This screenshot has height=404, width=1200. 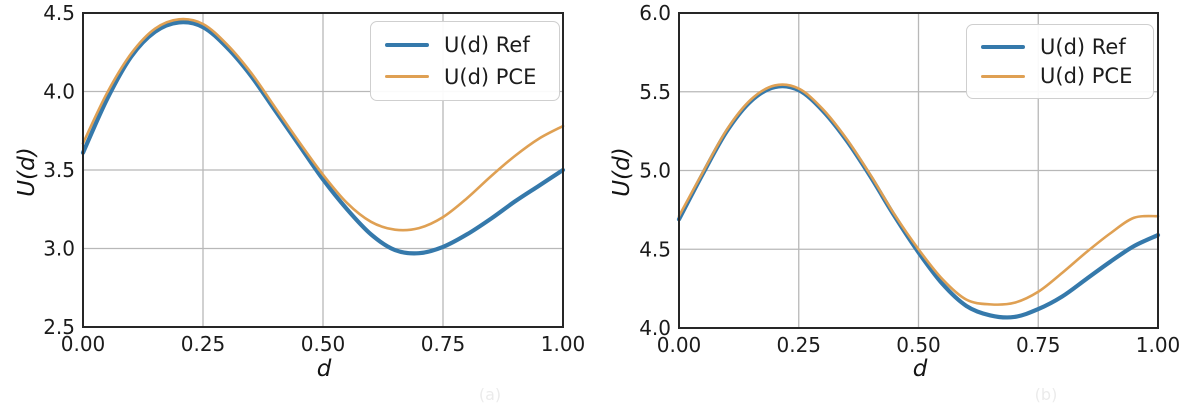 I want to click on subcaption-b: (b), so click(x=1046, y=394).